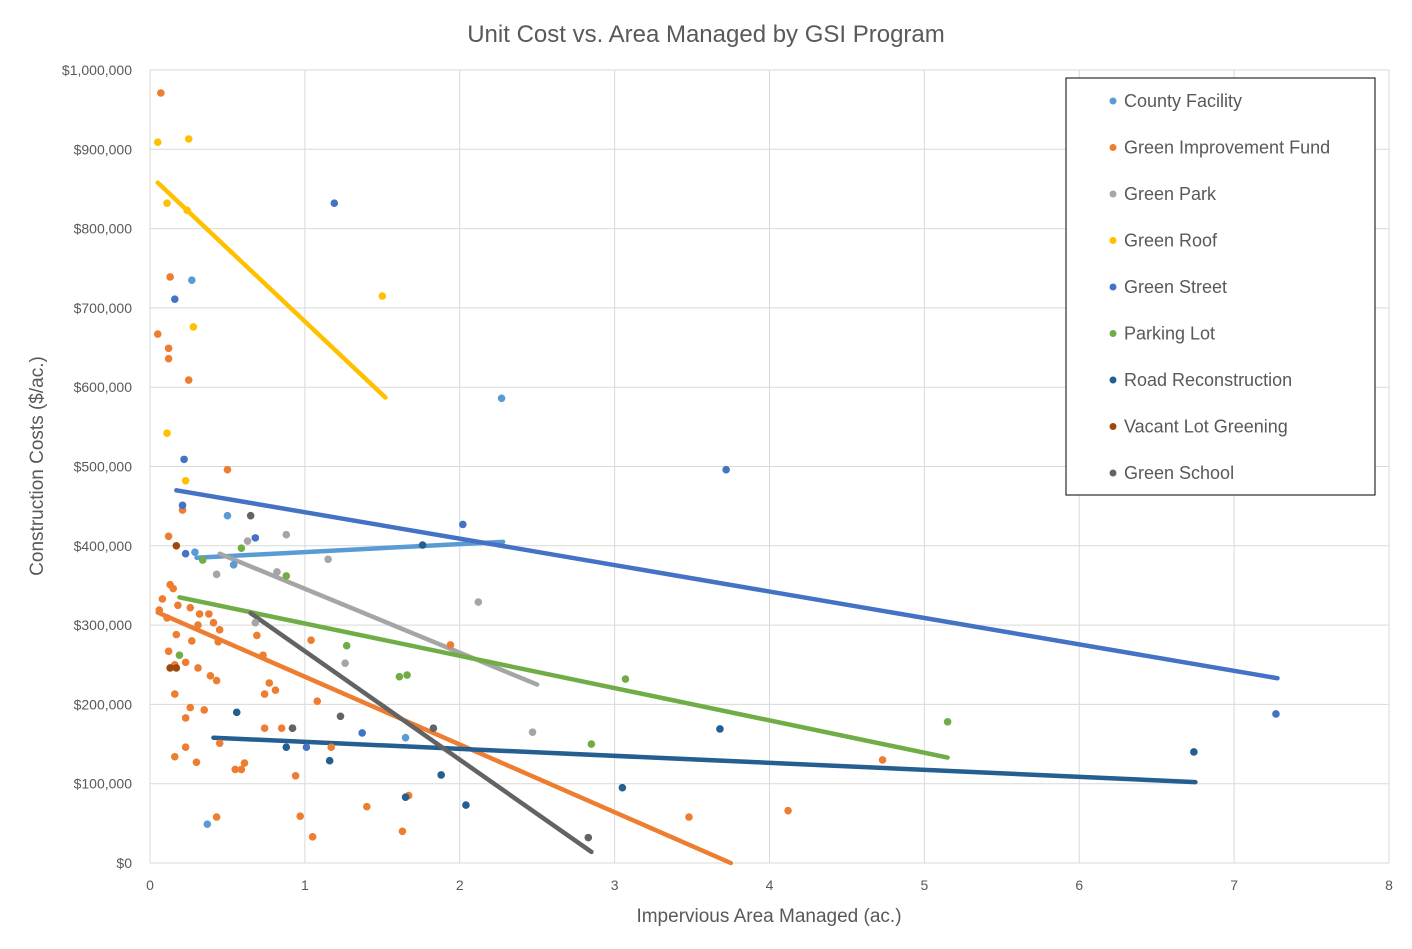 This screenshot has width=1412, height=949. I want to click on legend-label-green-park: Green Park, so click(1170, 194).